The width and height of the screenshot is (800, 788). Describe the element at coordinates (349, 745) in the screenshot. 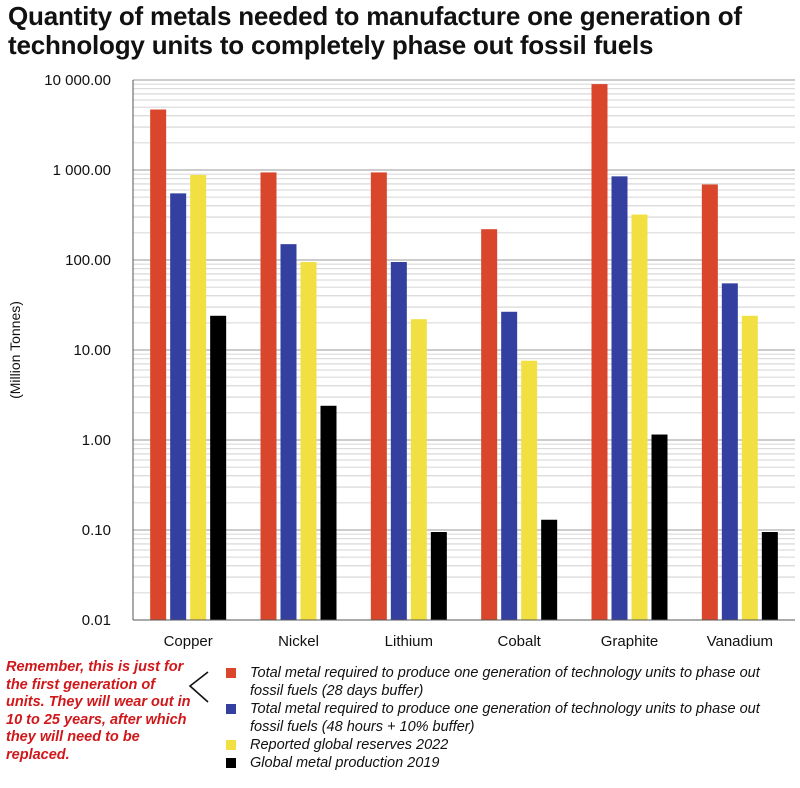

I see `legend-label: Reported global reserves 2022` at that location.